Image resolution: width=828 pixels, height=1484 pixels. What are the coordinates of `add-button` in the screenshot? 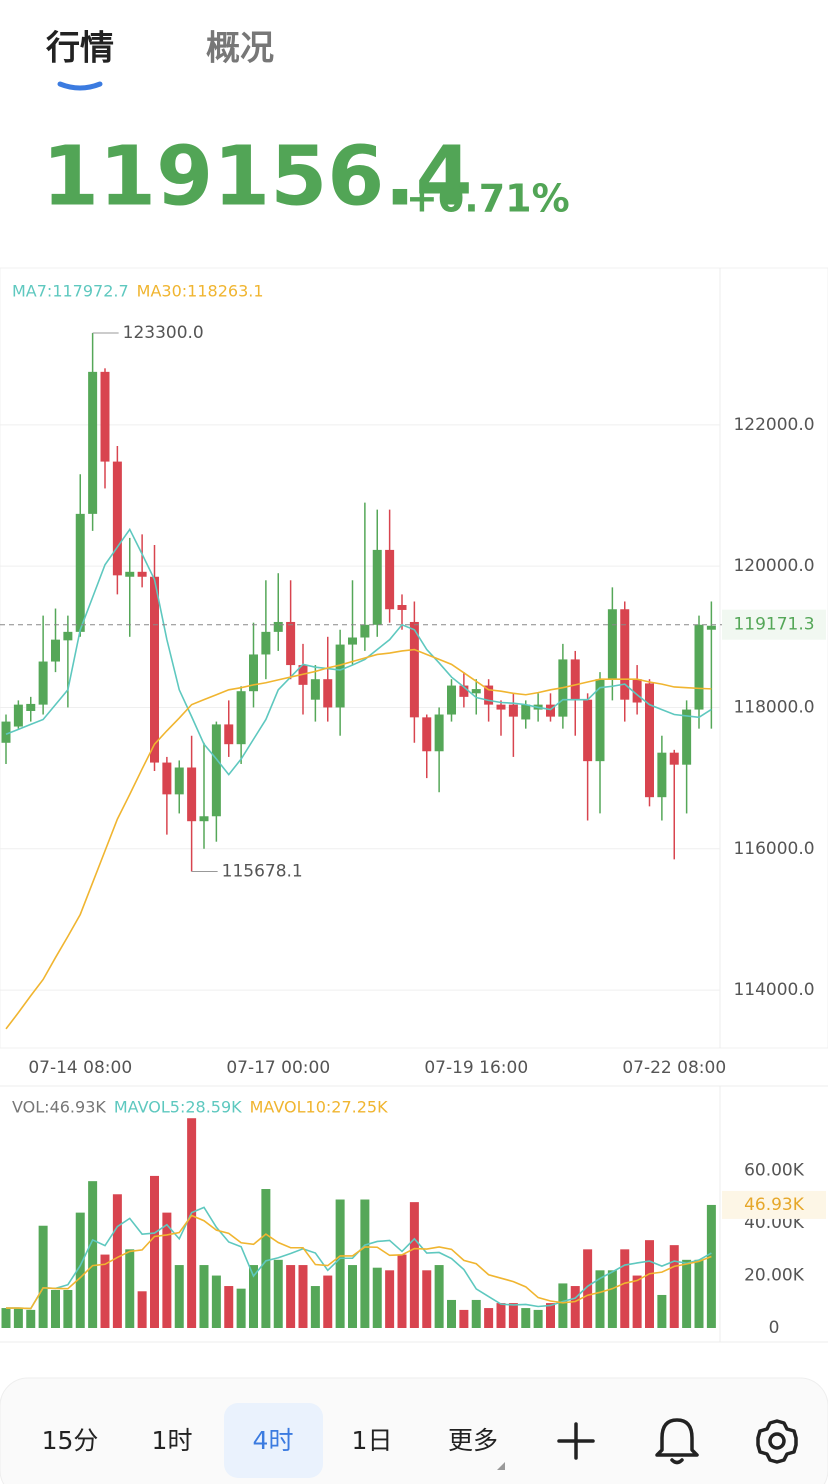 It's located at (576, 1441).